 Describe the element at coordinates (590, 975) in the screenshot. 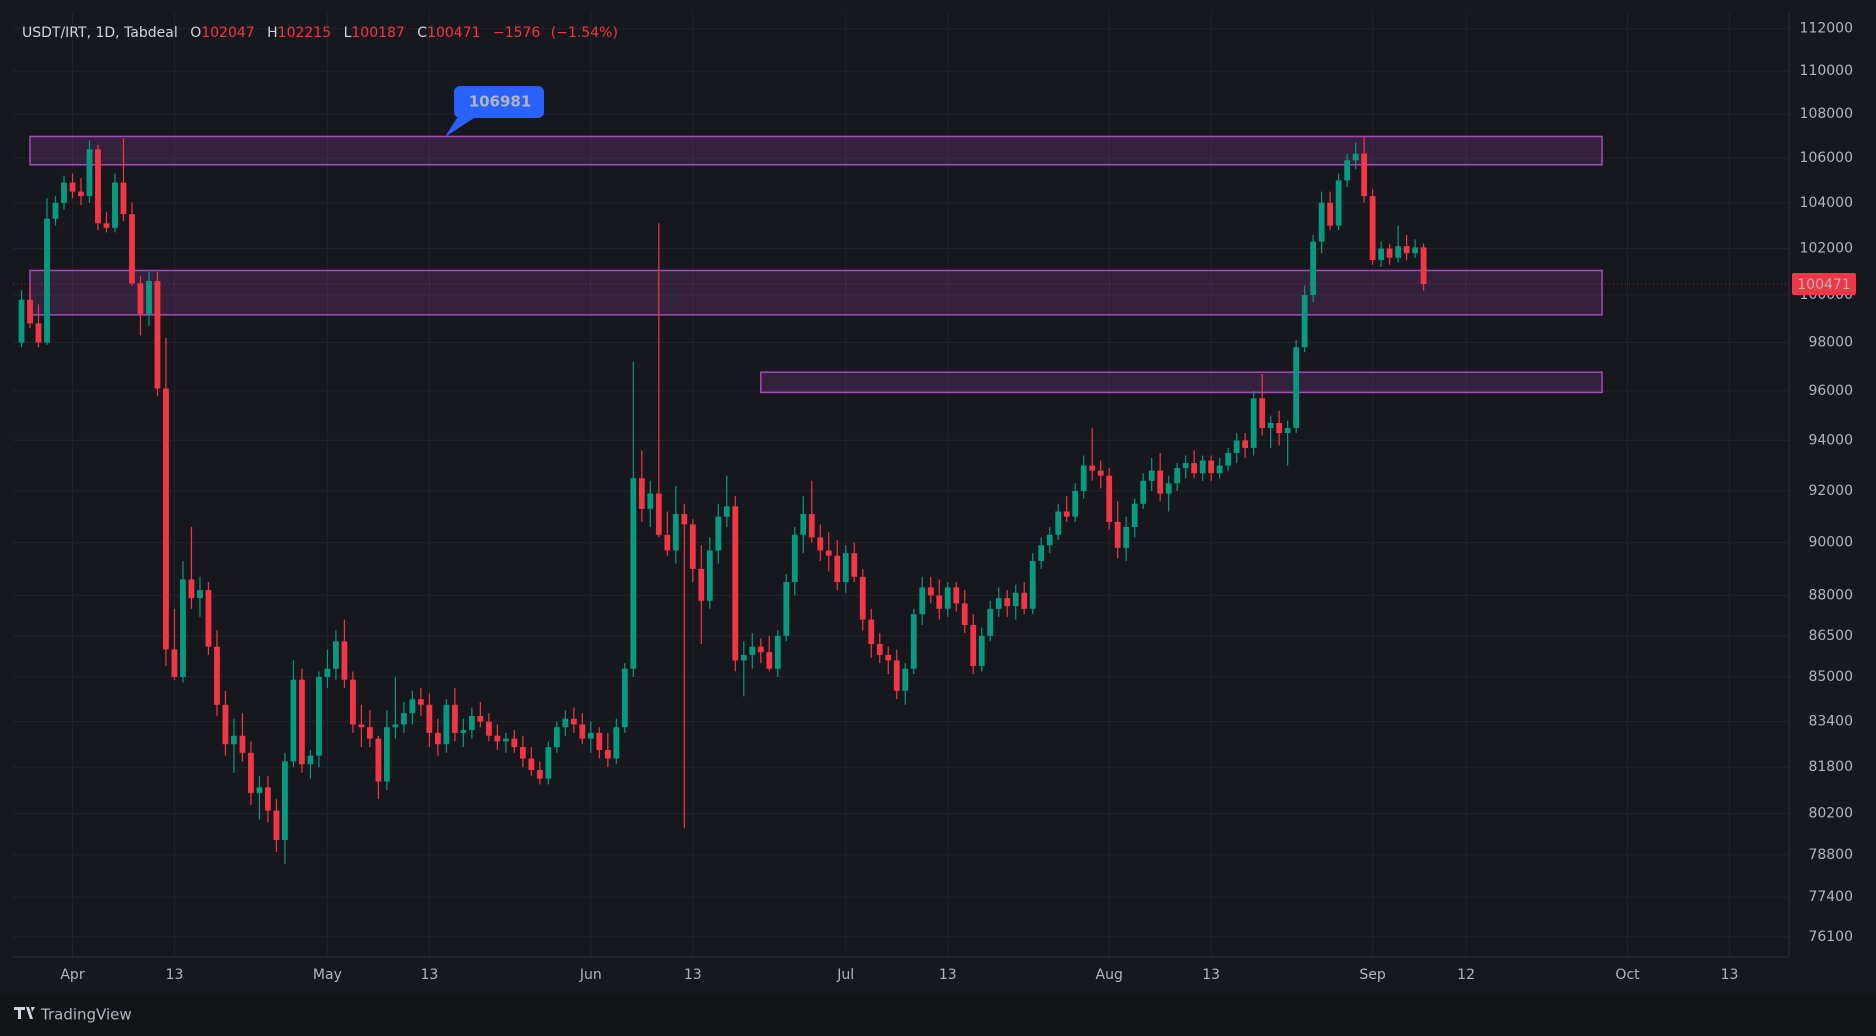

I see `x-tick-label: Jun` at that location.